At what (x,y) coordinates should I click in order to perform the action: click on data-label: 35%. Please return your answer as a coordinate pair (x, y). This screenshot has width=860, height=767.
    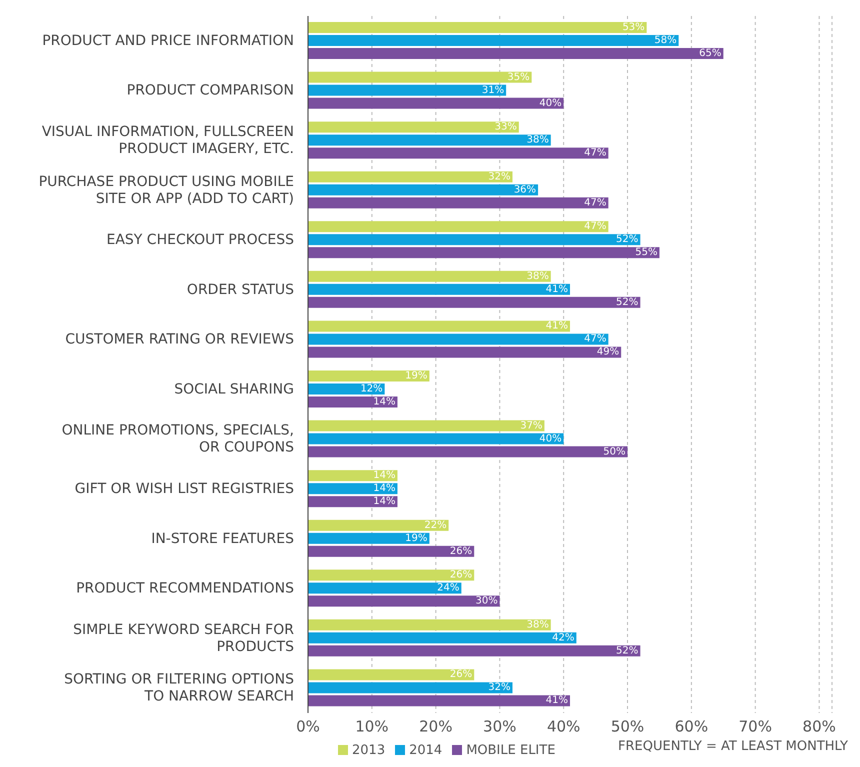
    Looking at the image, I should click on (518, 77).